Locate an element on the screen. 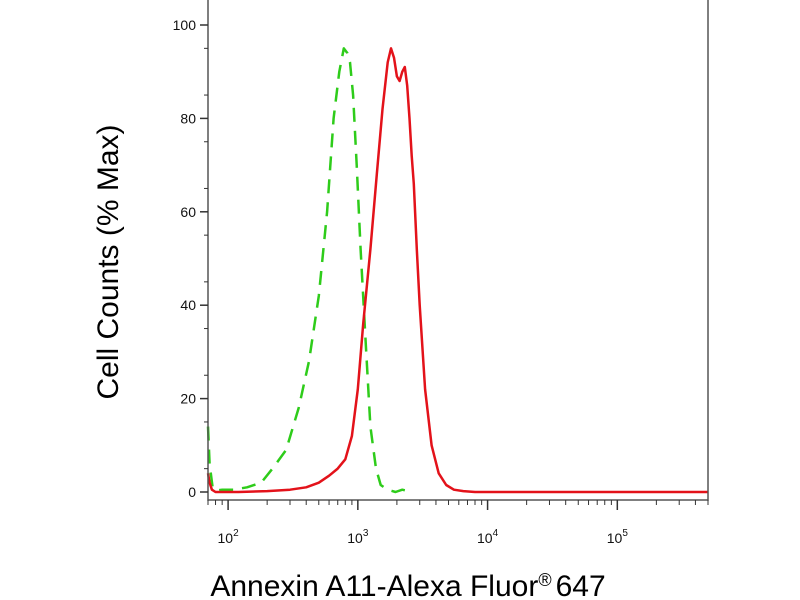 The width and height of the screenshot is (800, 600). x-axis-title: Annexin A11-Alexa Fluor® 647 is located at coordinates (407, 585).